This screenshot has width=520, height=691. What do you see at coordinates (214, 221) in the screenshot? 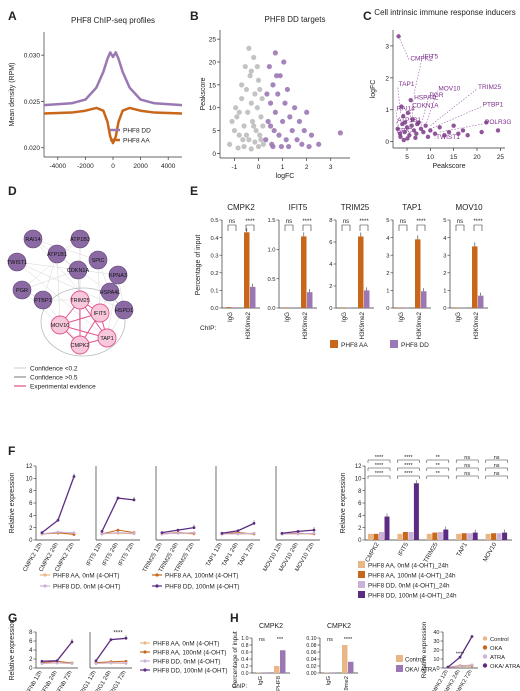
I see `y-tick-label: 0.5` at bounding box center [214, 221].